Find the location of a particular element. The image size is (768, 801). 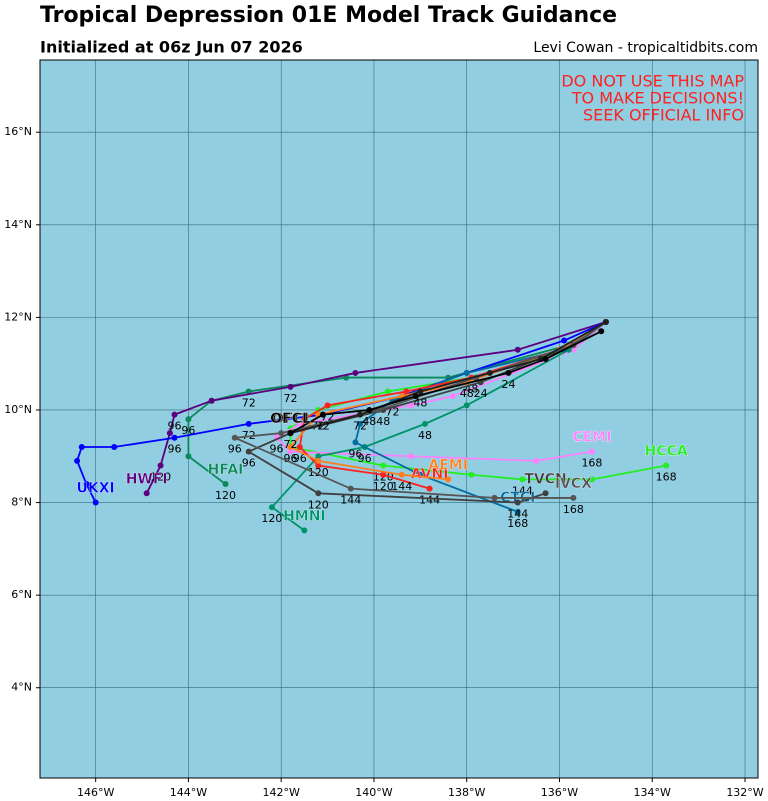

warning-line: TO MAKE DECISIONS! is located at coordinates (657, 98).